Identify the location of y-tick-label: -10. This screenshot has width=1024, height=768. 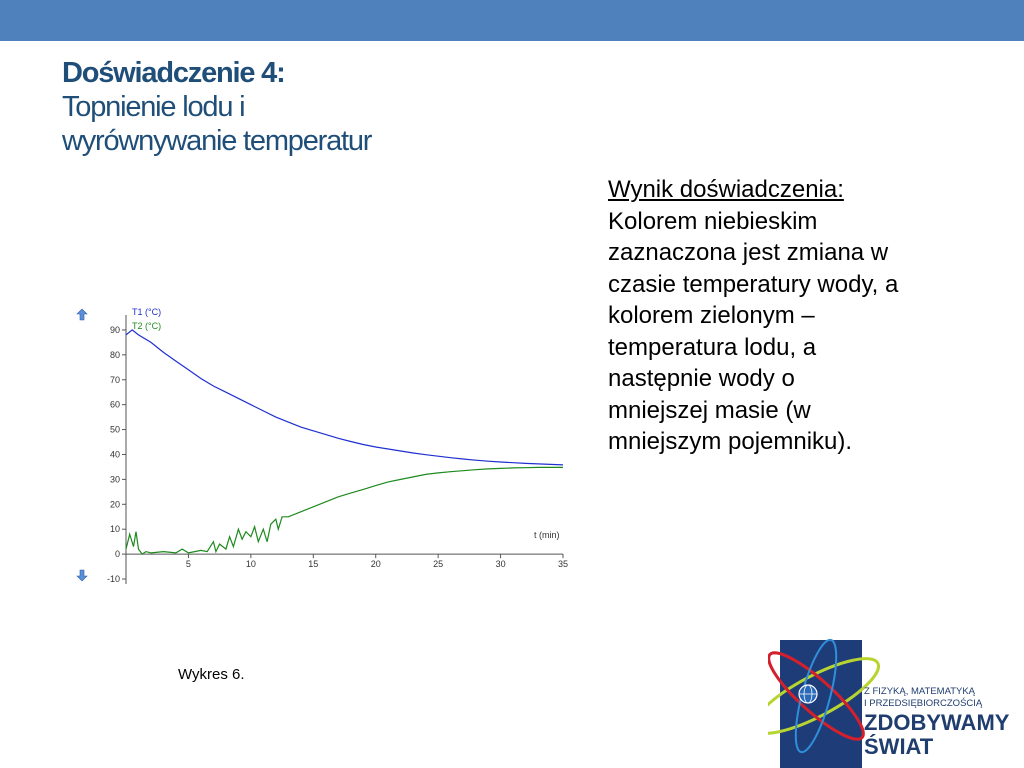
(113, 579).